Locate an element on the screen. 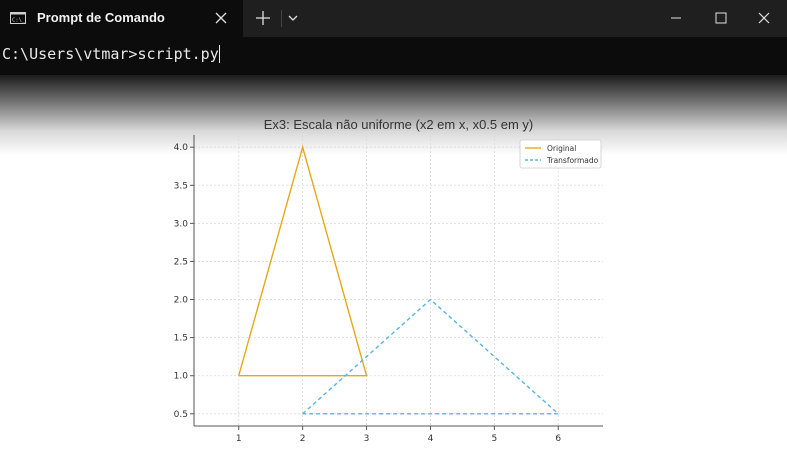 The width and height of the screenshot is (787, 460). terminal-area: C:\Users\vtmar>script.py is located at coordinates (393, 56).